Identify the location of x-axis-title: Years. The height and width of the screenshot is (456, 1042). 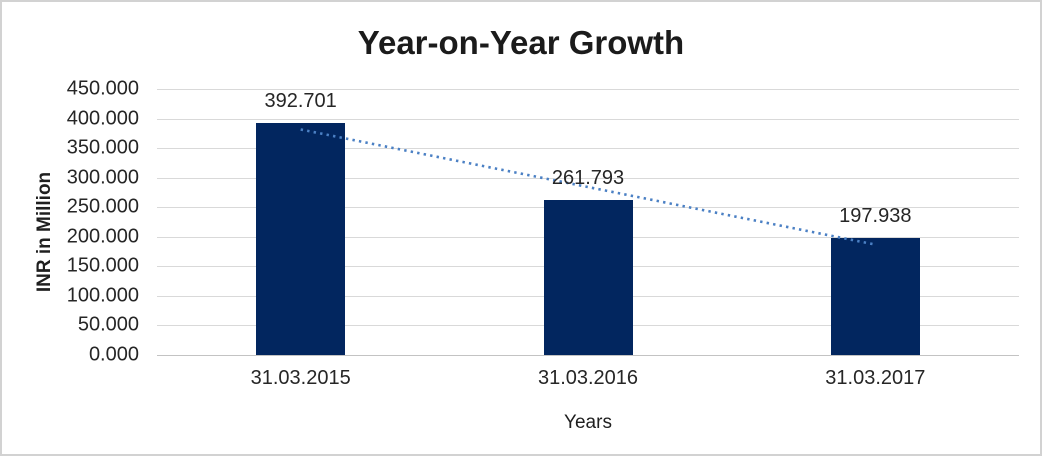
(588, 422).